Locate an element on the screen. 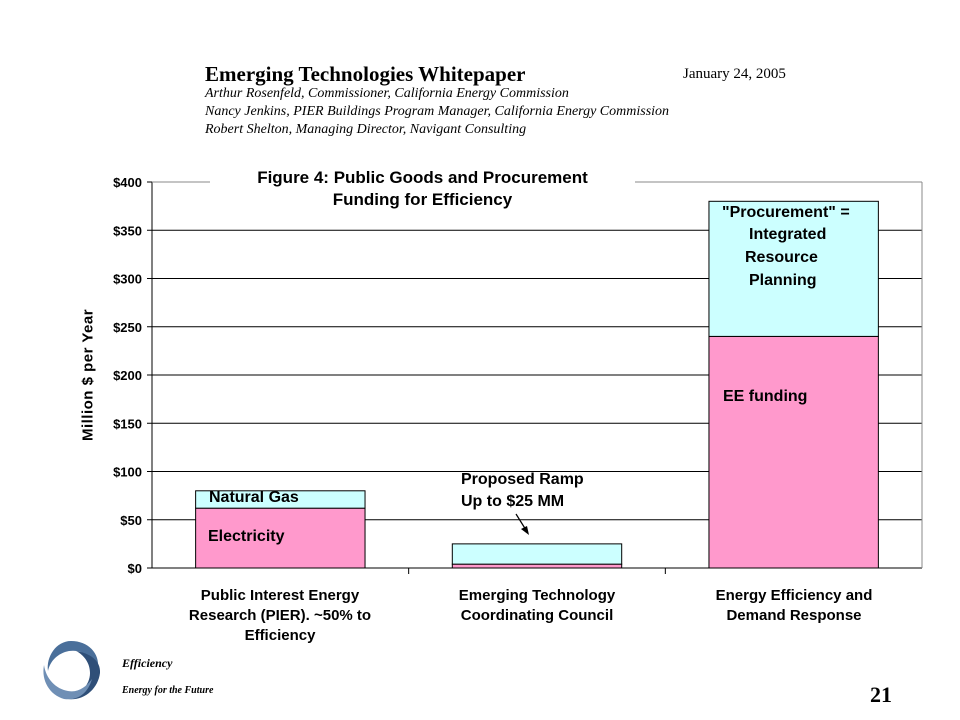  y-tick-label: $300 is located at coordinates (127, 279).